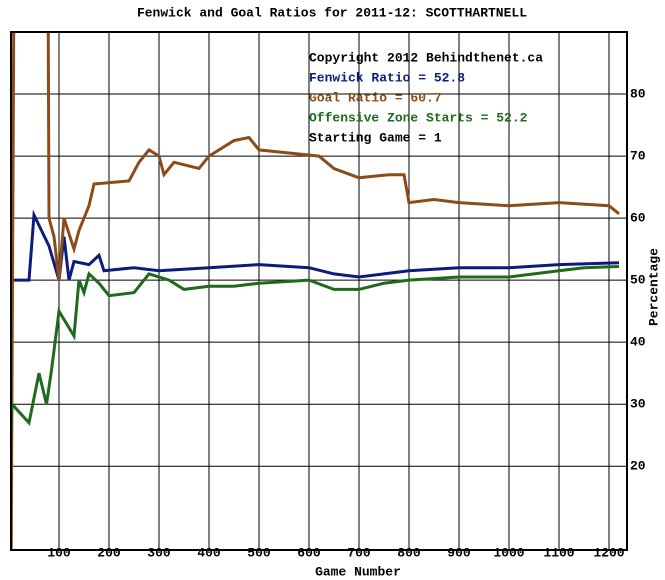 This screenshot has width=665, height=580. I want to click on x-tick-label: 300, so click(159, 552).